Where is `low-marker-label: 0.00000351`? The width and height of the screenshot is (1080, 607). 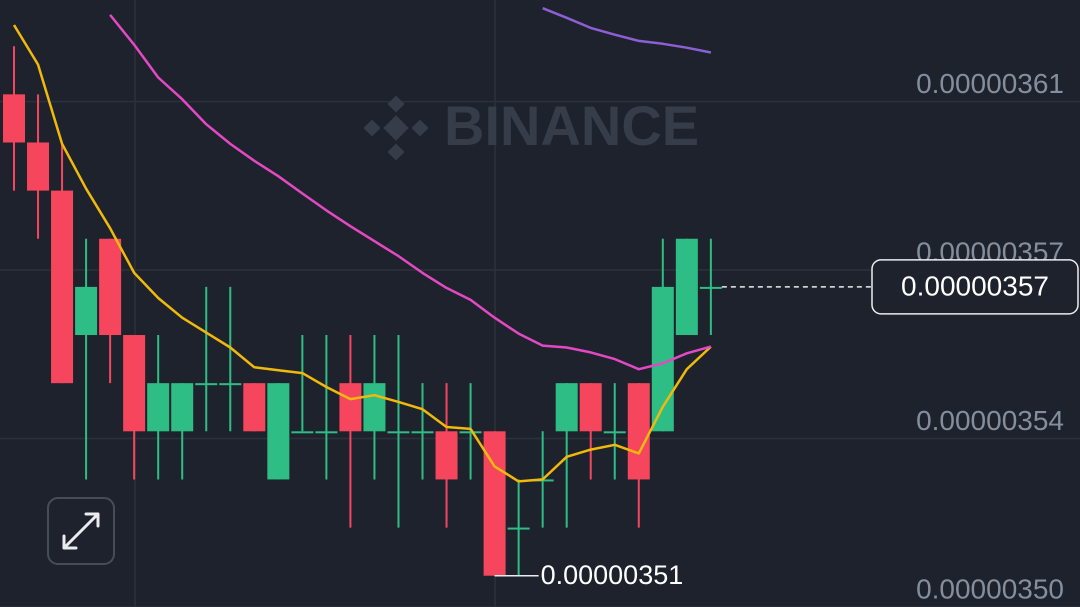 low-marker-label: 0.00000351 is located at coordinates (612, 575).